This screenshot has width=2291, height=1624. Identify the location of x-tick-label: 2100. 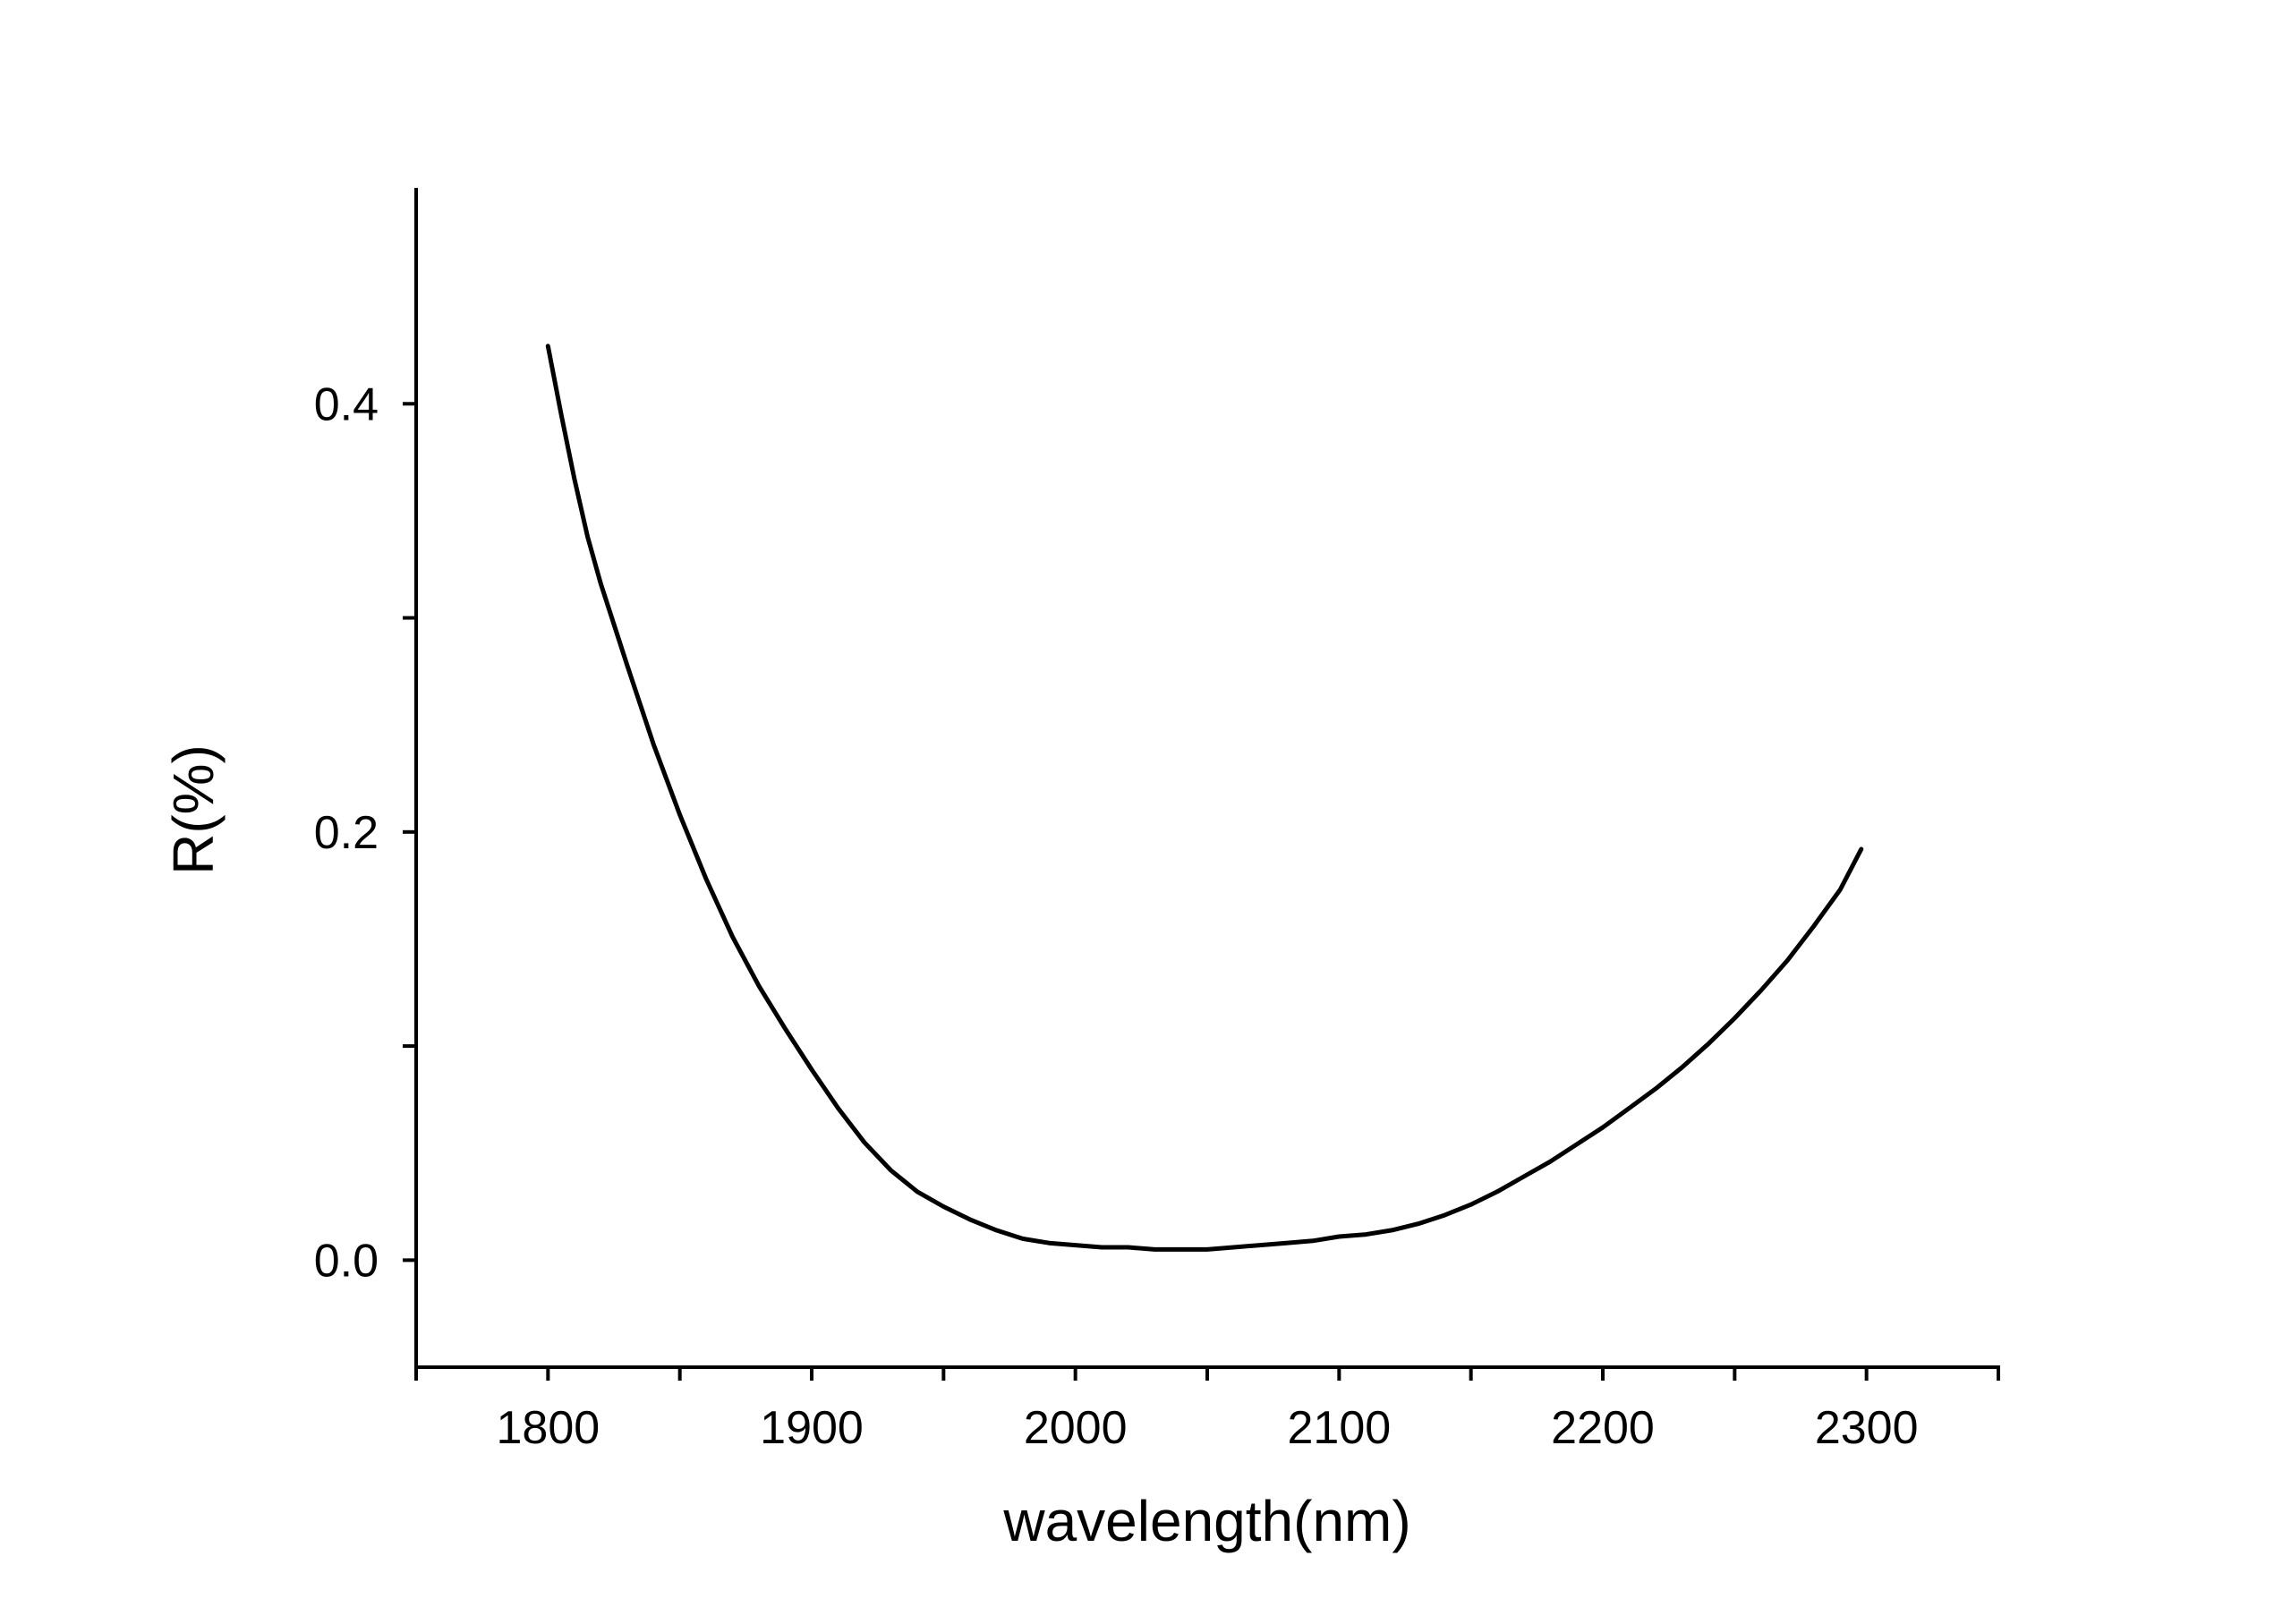
(1339, 1428).